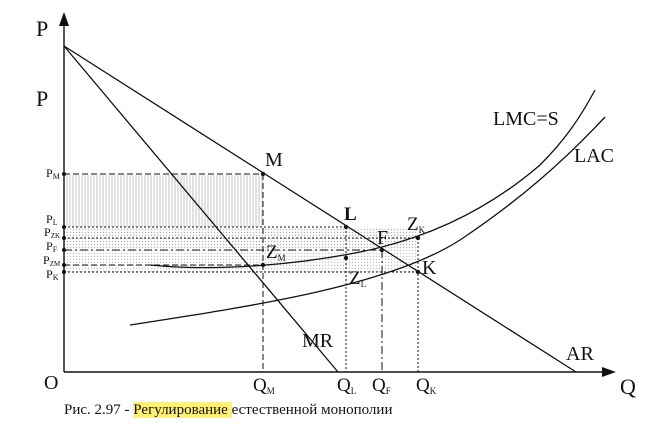  I want to click on tick-pk-label: PK, so click(52, 274).